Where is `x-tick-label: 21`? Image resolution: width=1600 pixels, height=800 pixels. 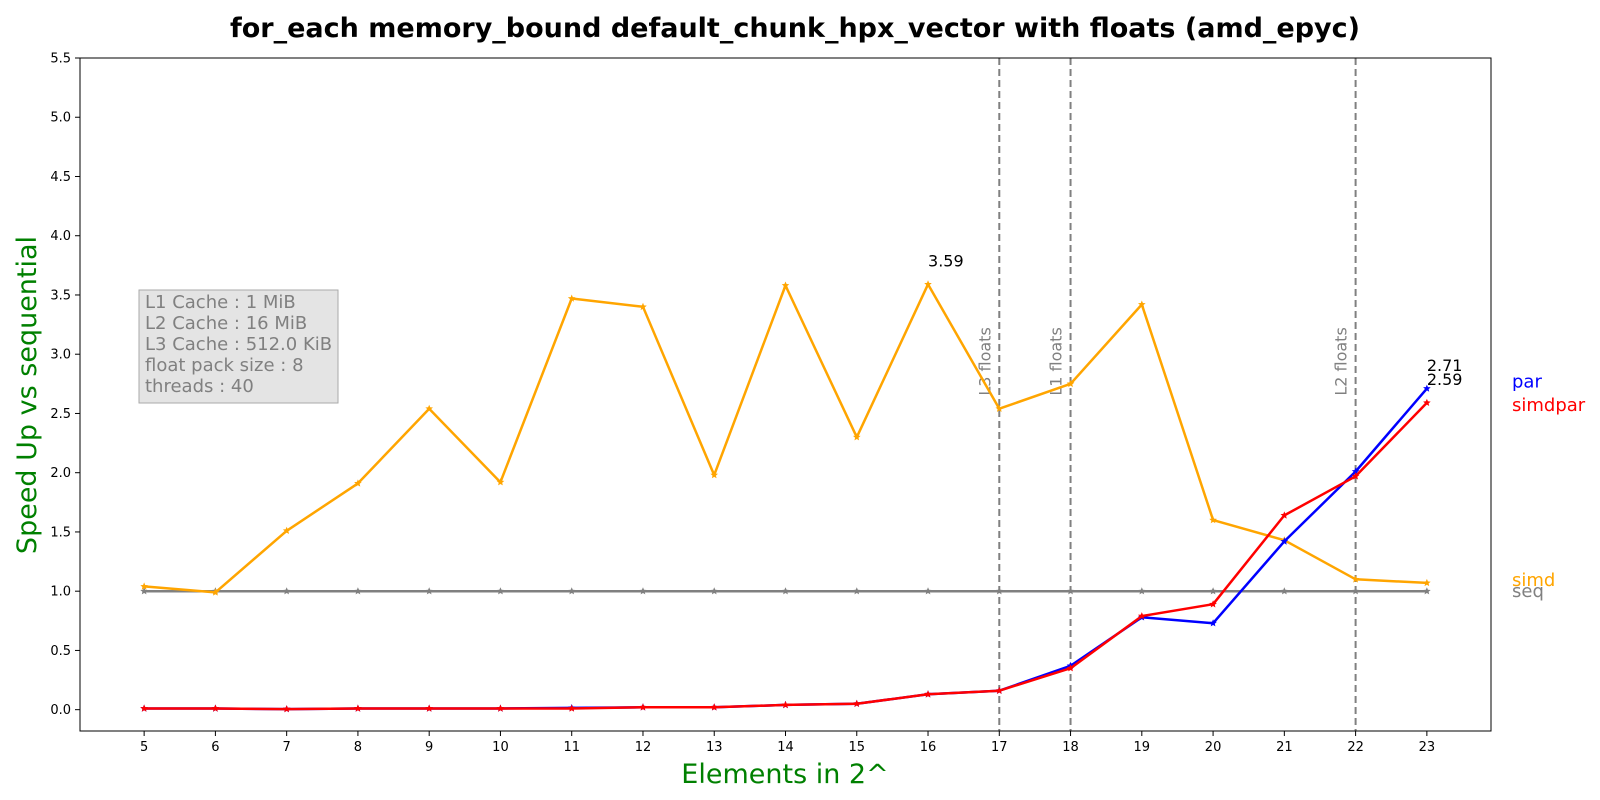
x-tick-label: 21 is located at coordinates (1284, 747).